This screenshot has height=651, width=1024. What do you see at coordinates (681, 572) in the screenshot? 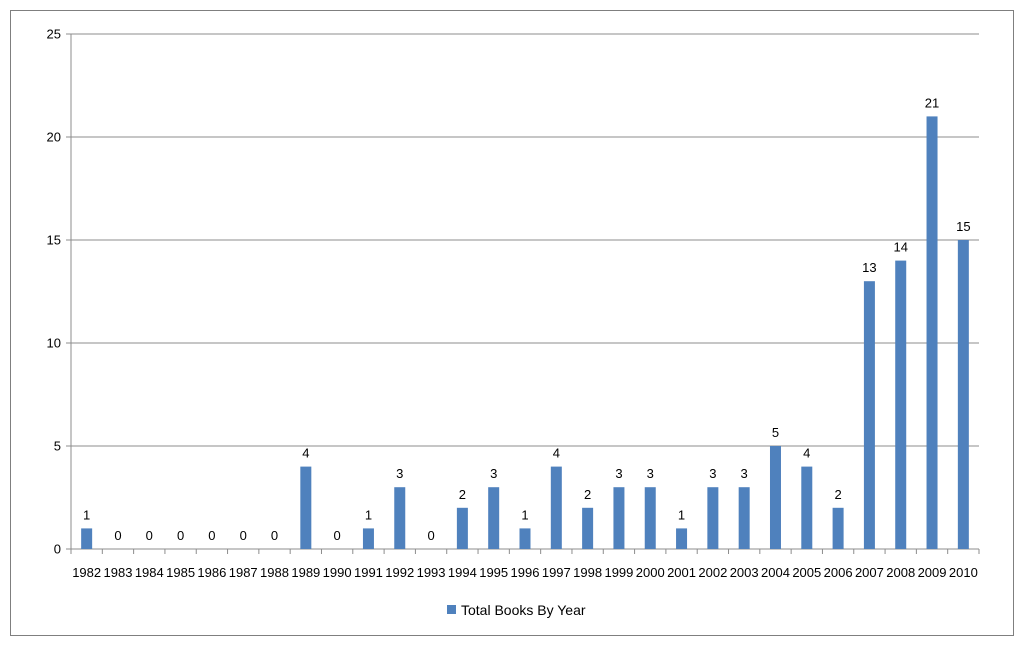
I see `x-tick-label: 2001` at bounding box center [681, 572].